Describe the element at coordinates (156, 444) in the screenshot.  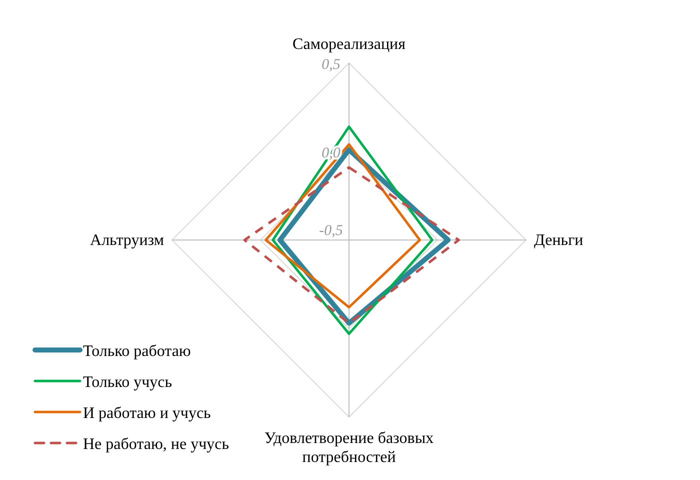
I see `legend-label: Не работаю, не учусь` at that location.